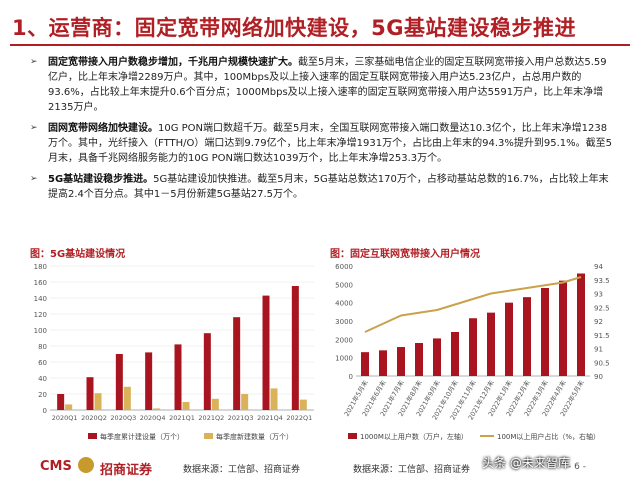 The height and width of the screenshot is (480, 640). I want to click on page-title: 1、运营商：固定宽带网络加快建设，5G基站建设稳步推进, so click(294, 28).